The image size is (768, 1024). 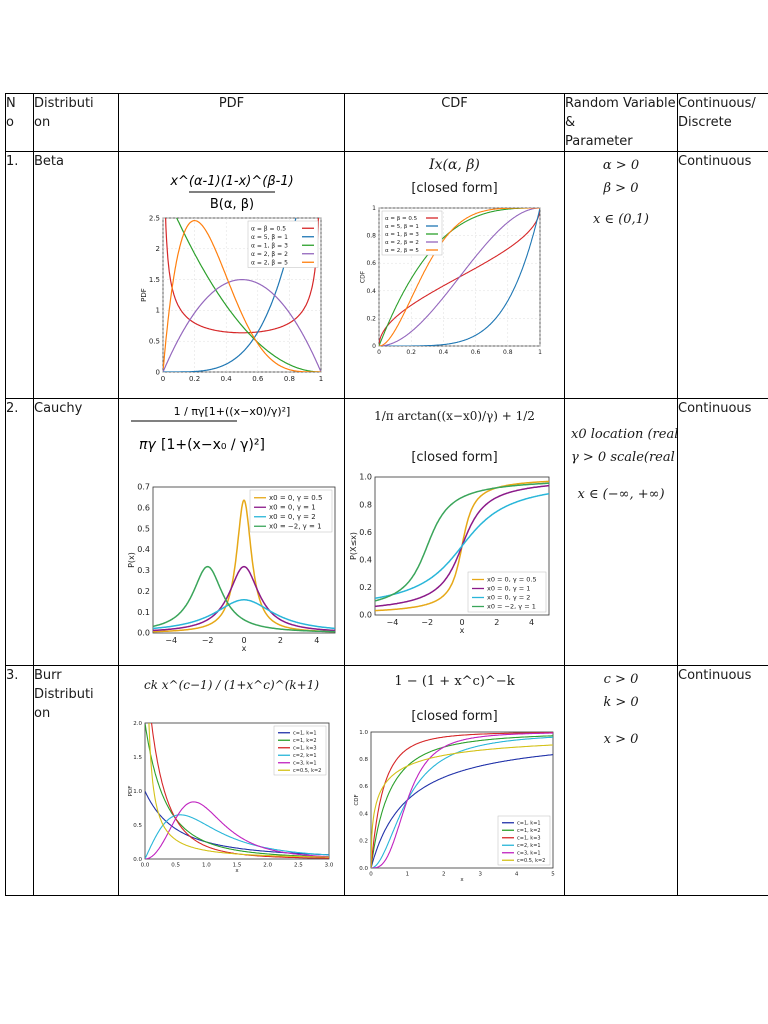 I want to click on legend-label: x0 = −2, γ = 1, so click(x=511, y=607).